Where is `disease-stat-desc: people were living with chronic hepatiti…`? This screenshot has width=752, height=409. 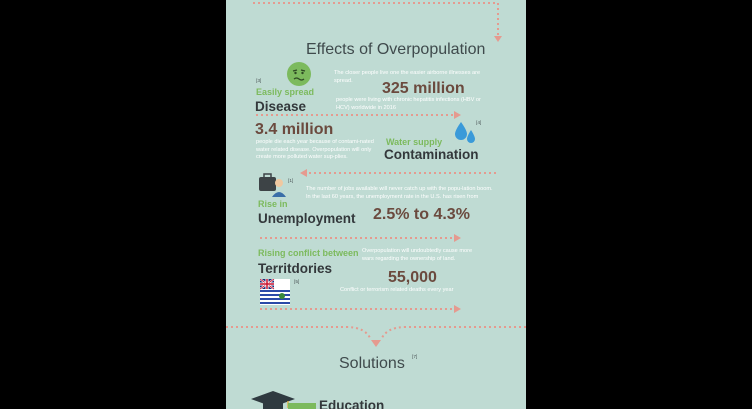 disease-stat-desc: people were living with chronic hepatiti… is located at coordinates (408, 104).